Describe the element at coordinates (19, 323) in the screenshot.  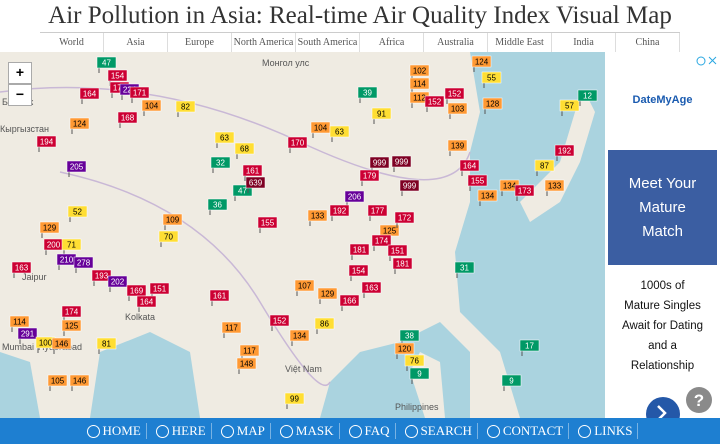
I see `aqi-marker: 114` at that location.